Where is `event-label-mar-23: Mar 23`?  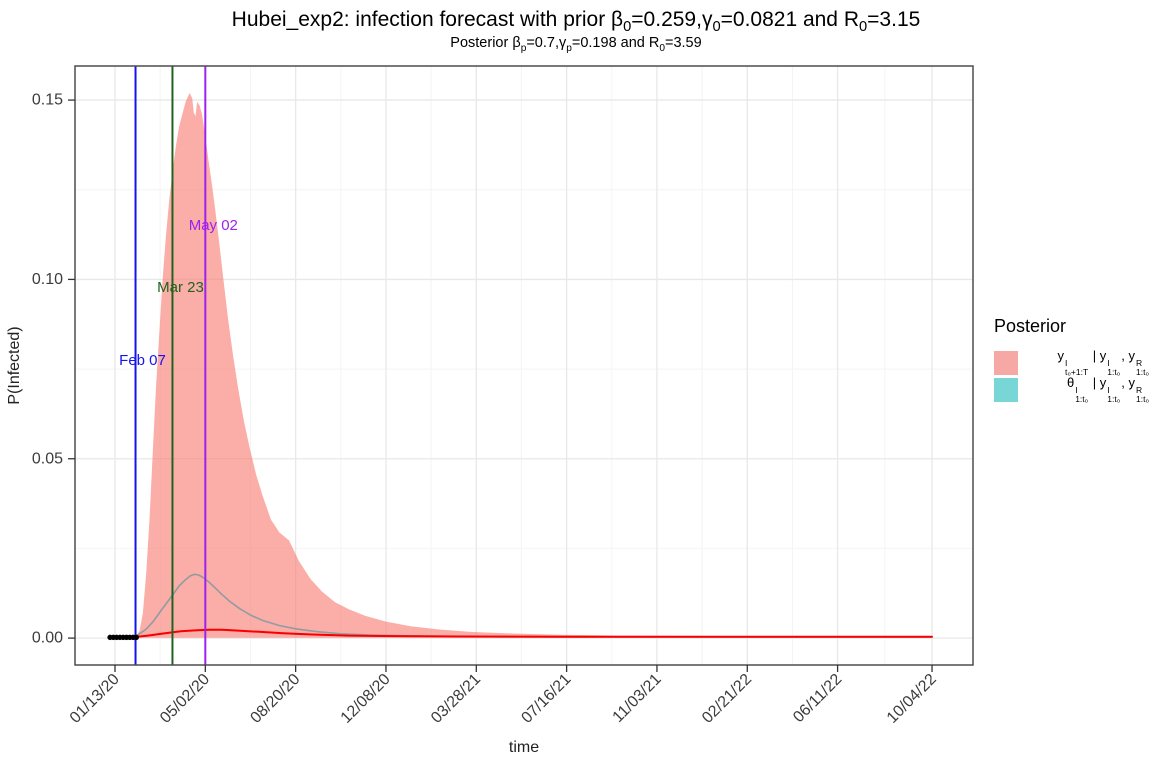
event-label-mar-23: Mar 23 is located at coordinates (180, 287).